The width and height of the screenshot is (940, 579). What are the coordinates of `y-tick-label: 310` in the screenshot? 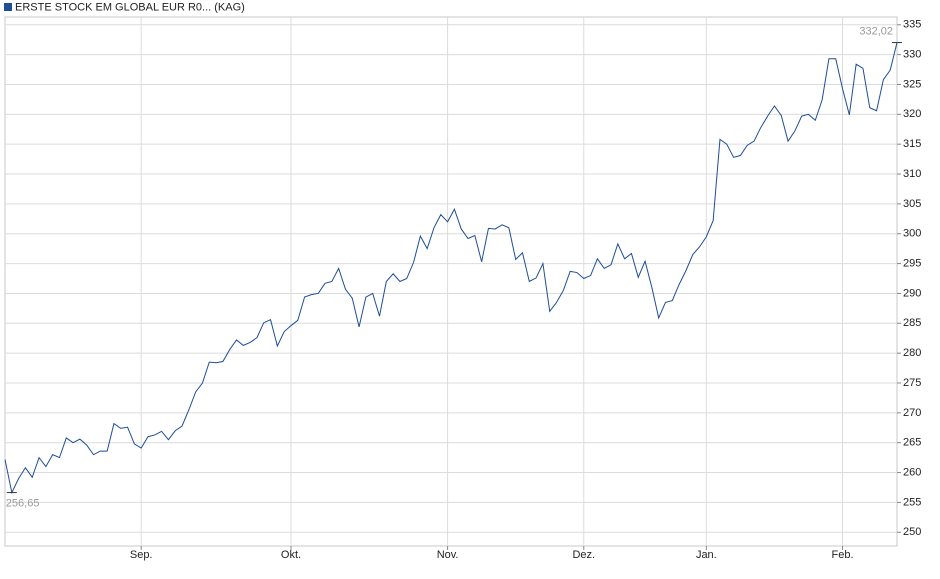 It's located at (912, 174).